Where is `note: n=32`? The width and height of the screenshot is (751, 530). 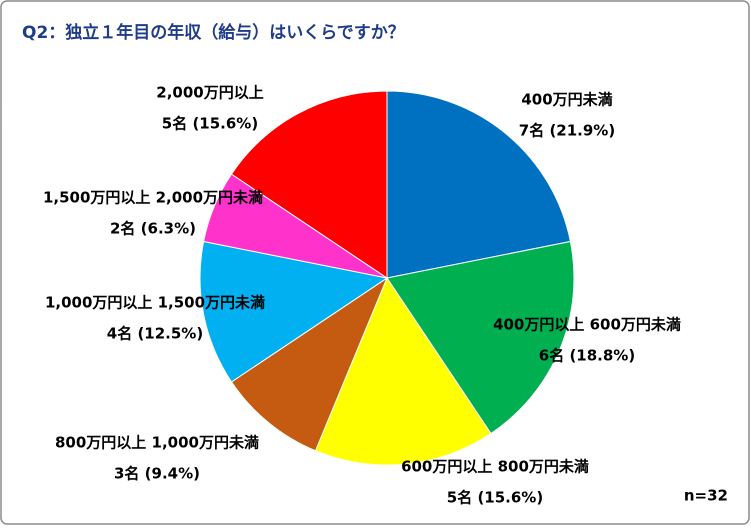
note: n=32 is located at coordinates (706, 496).